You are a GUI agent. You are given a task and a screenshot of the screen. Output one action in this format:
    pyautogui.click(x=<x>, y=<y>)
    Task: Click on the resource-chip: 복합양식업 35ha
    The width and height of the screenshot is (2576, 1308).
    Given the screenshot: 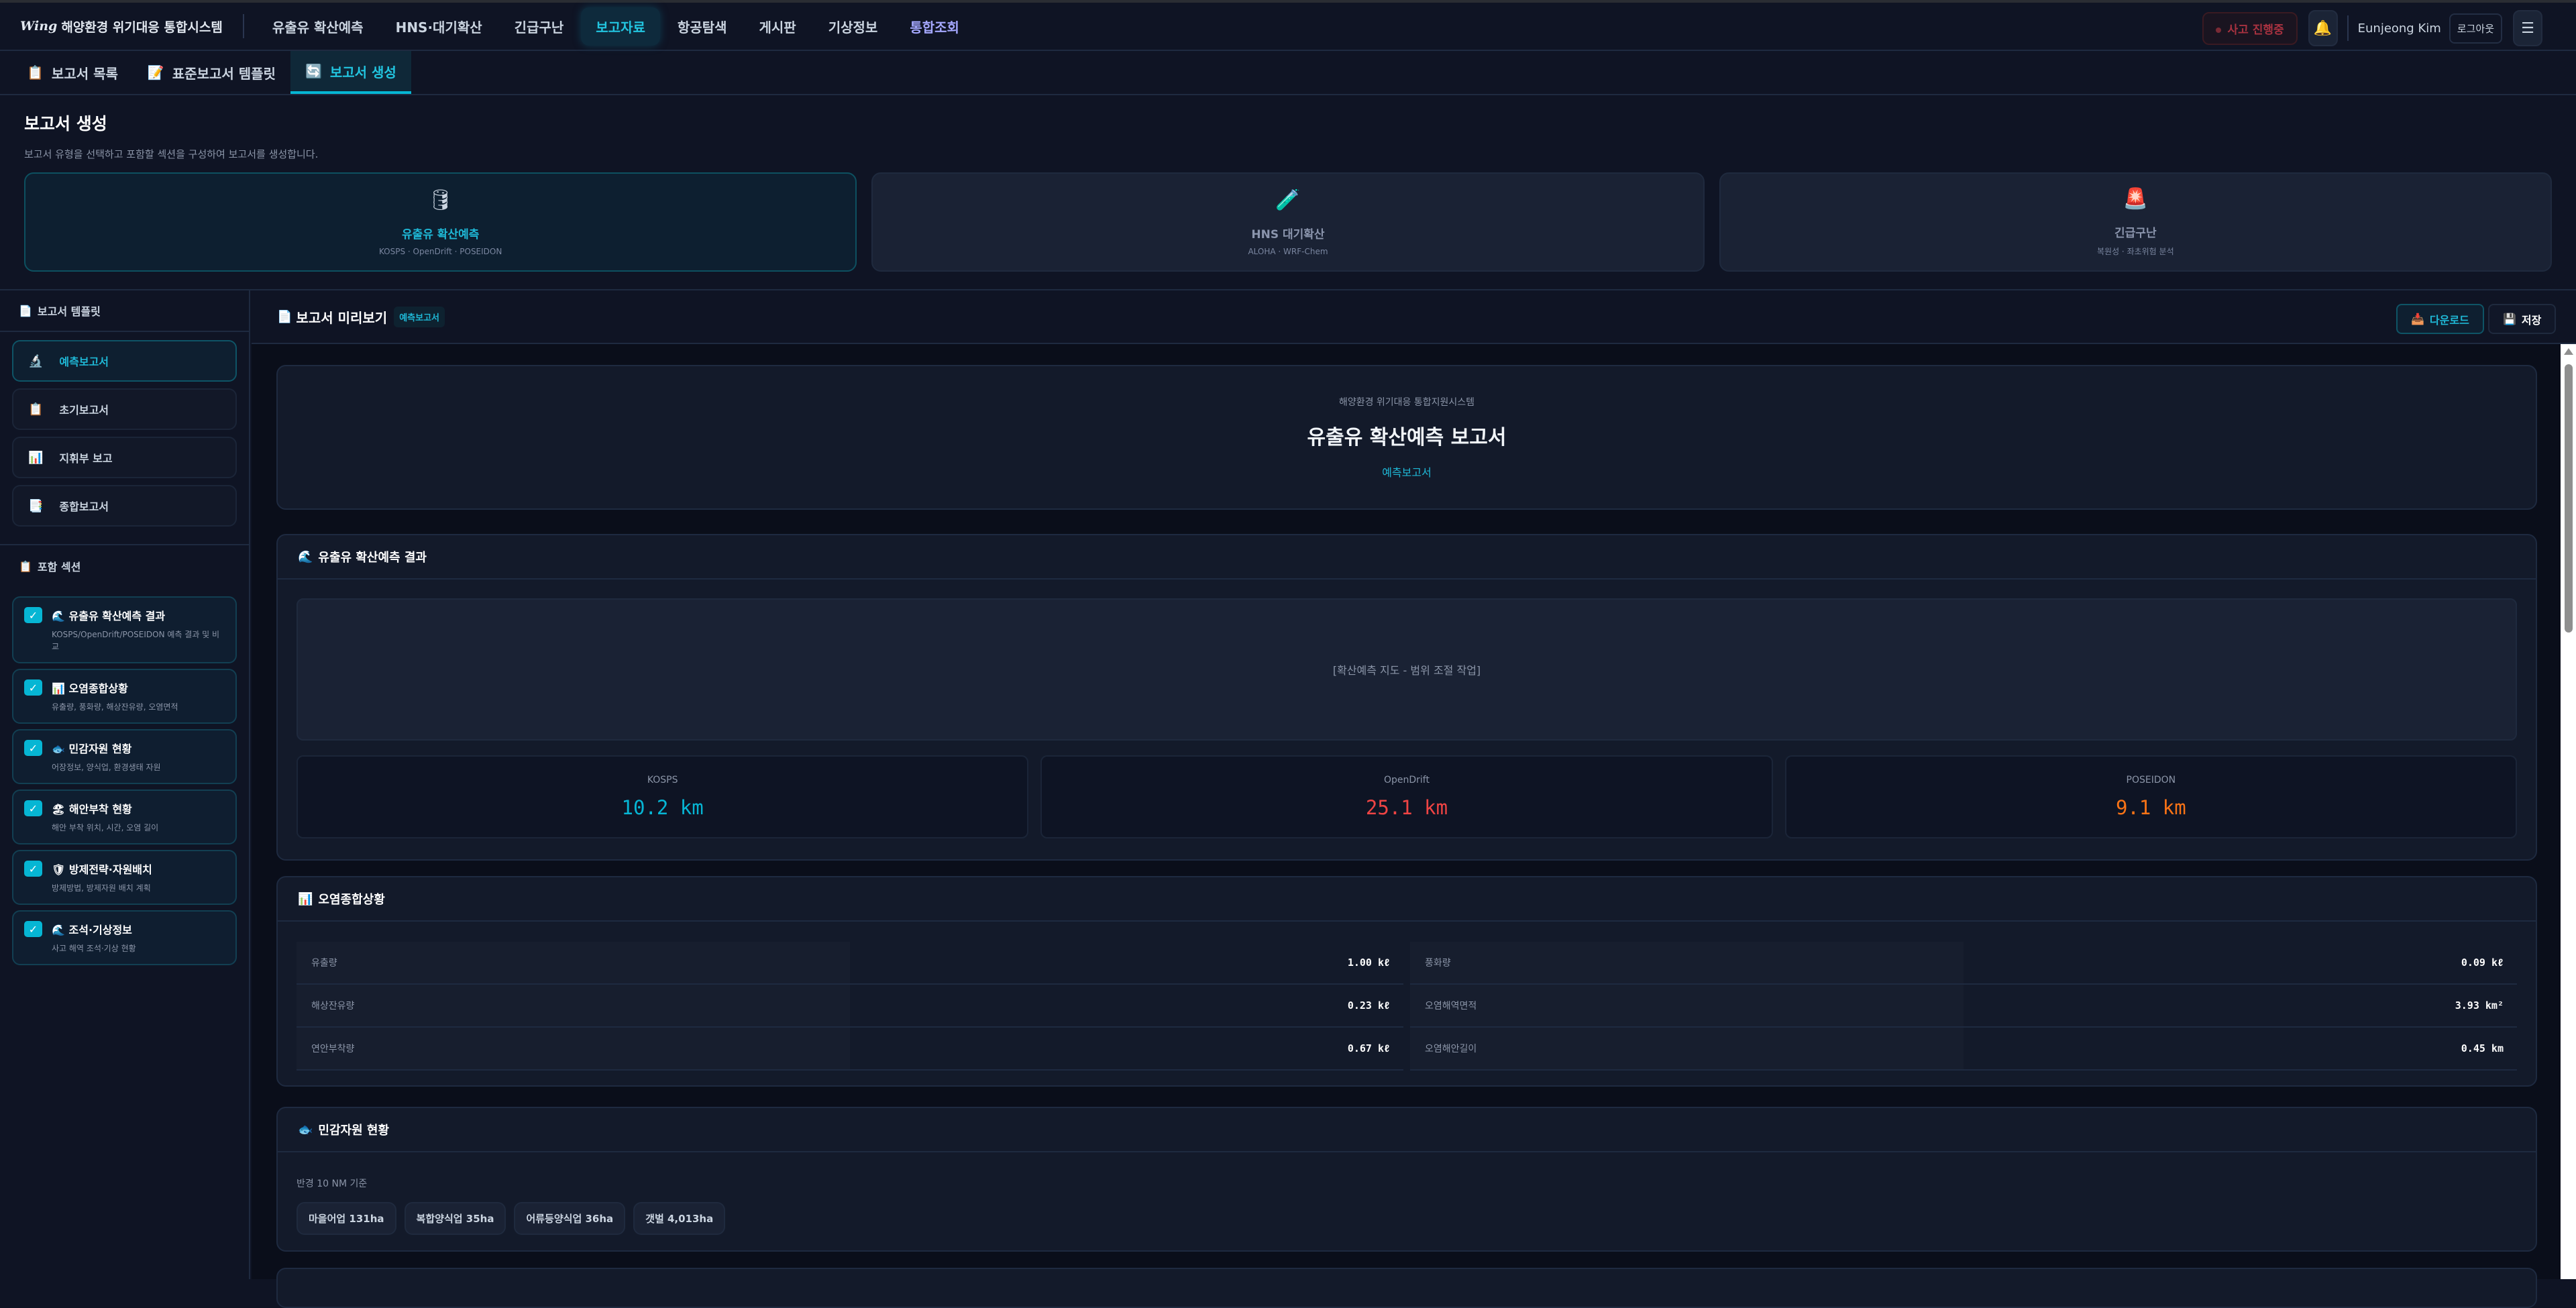 What is the action you would take?
    pyautogui.click(x=455, y=1218)
    